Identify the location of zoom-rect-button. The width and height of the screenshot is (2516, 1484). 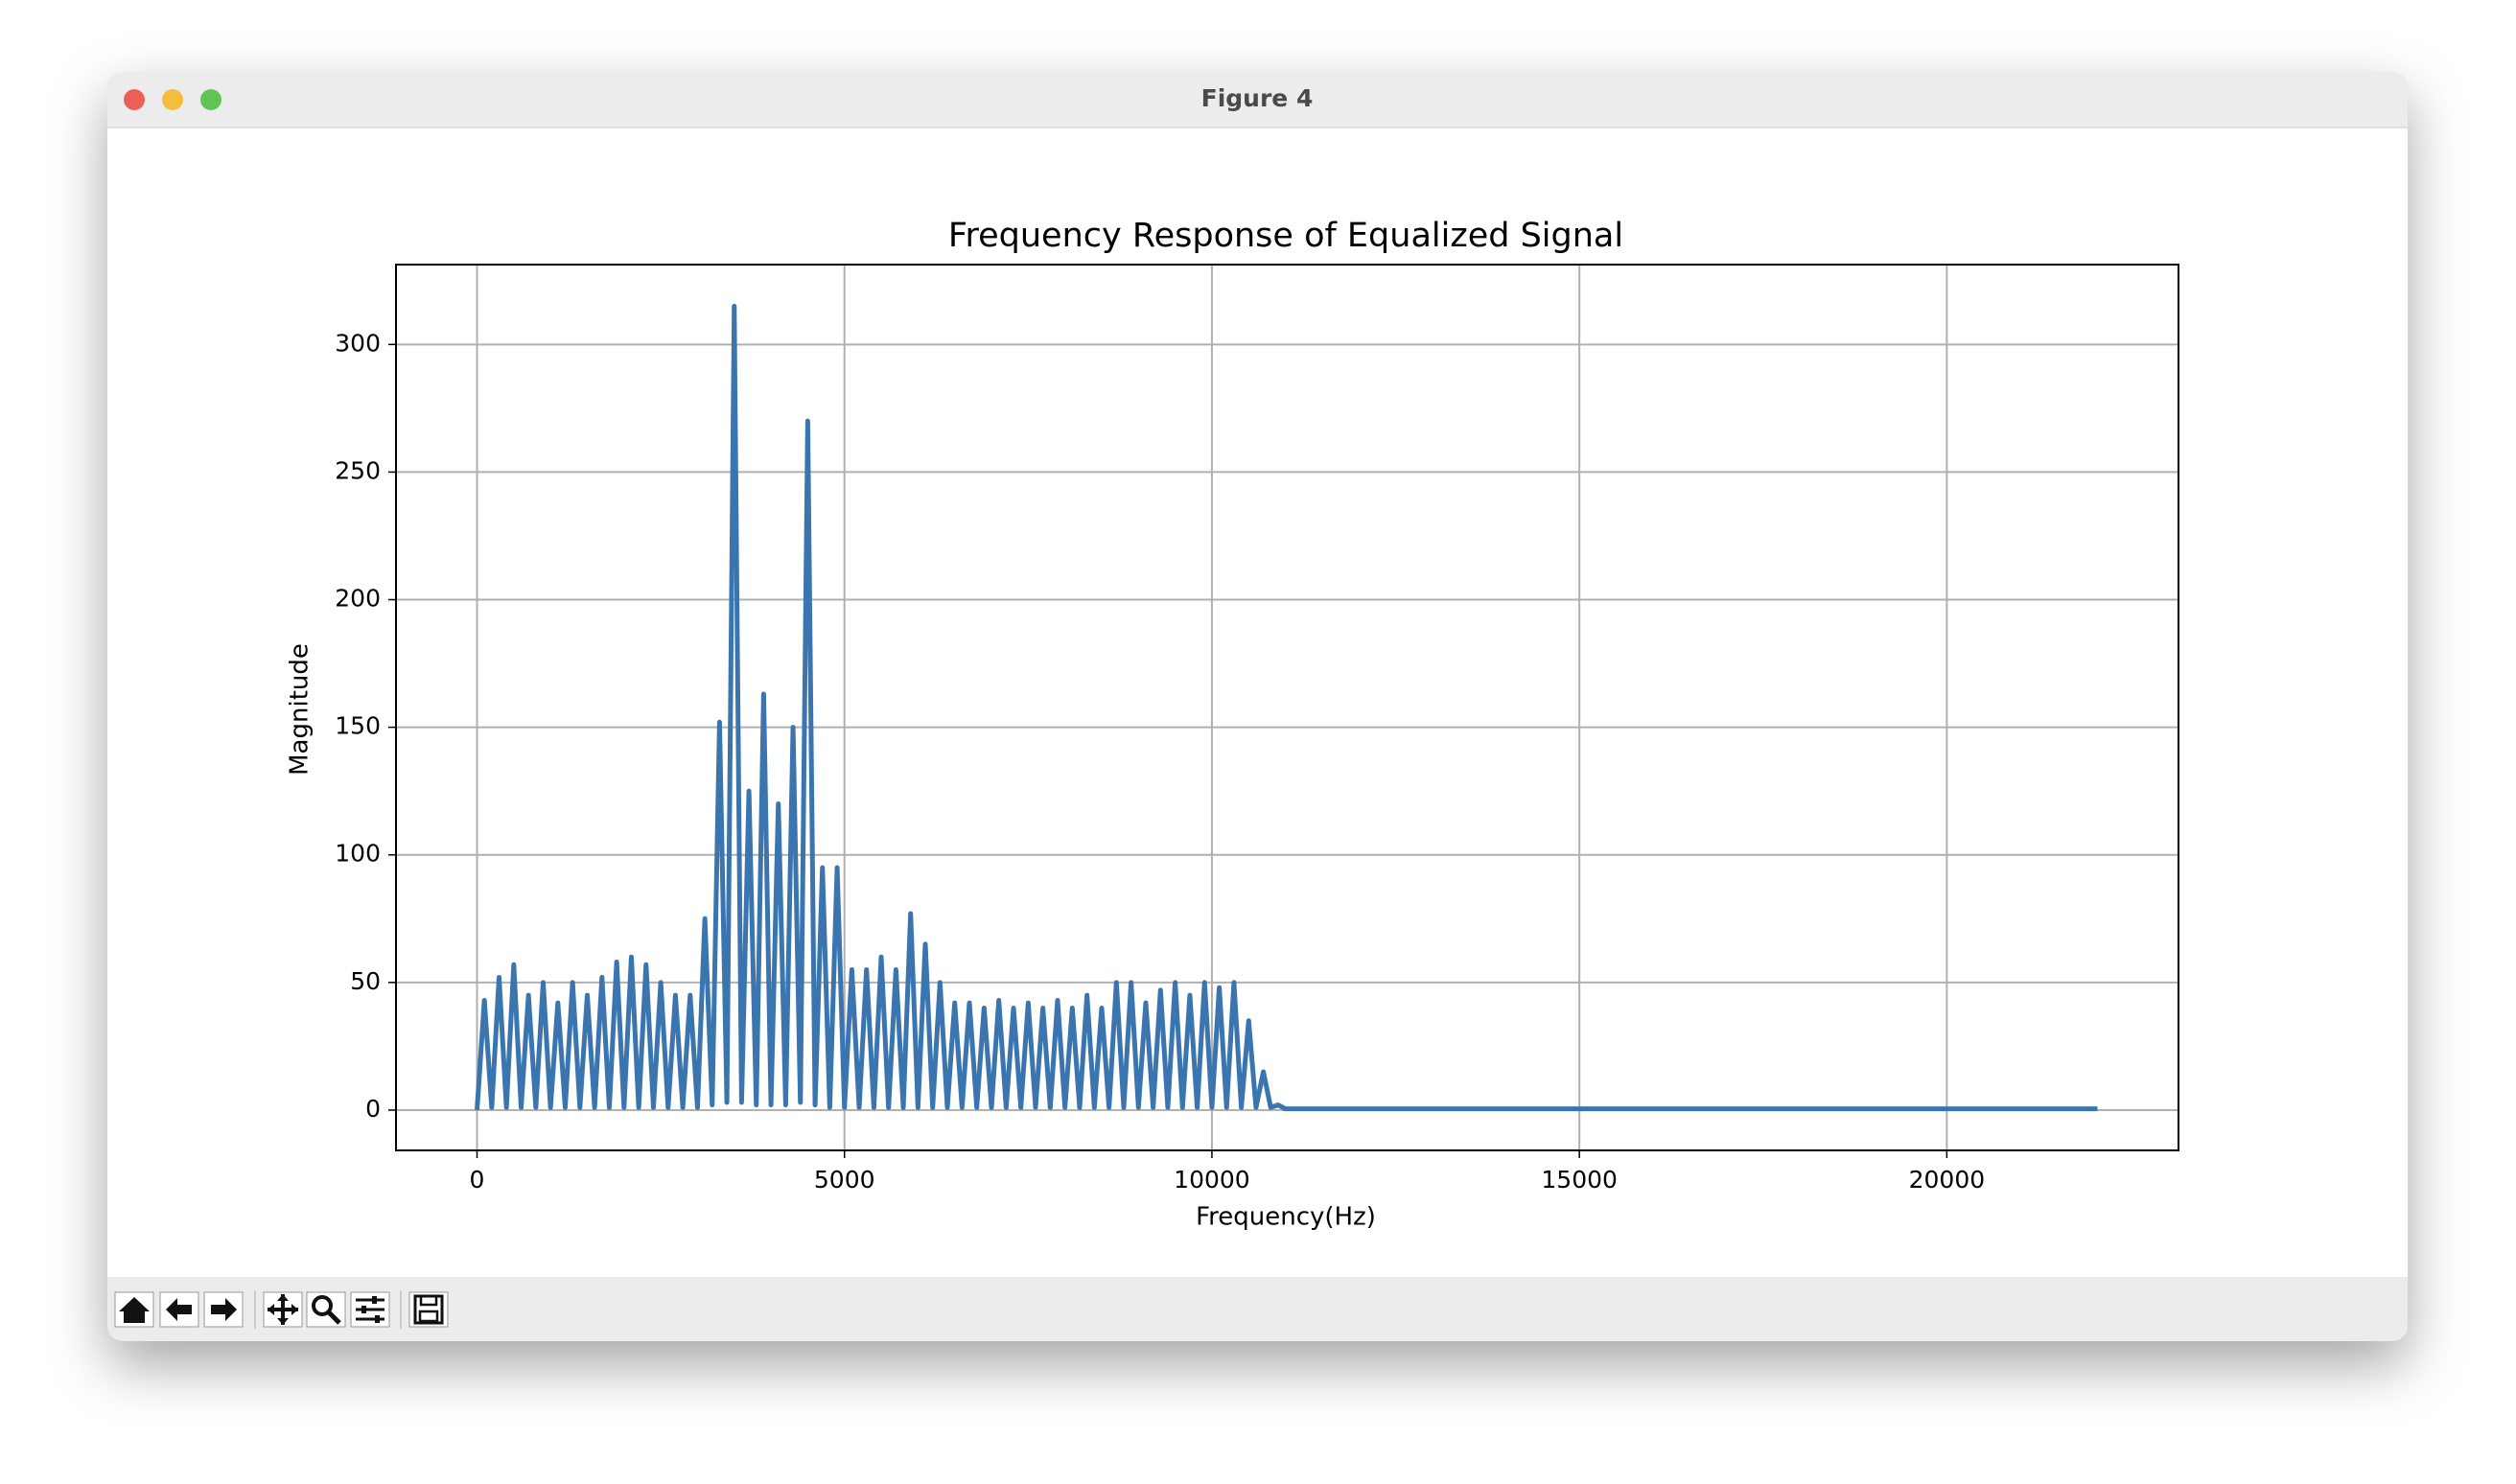
(326, 1309).